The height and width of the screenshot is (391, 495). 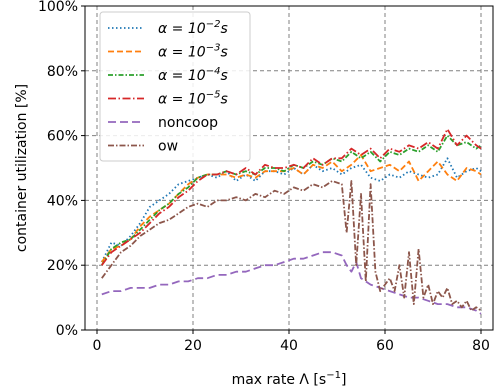 I want to click on y-axis-label: container utilization [%], so click(x=22, y=168).